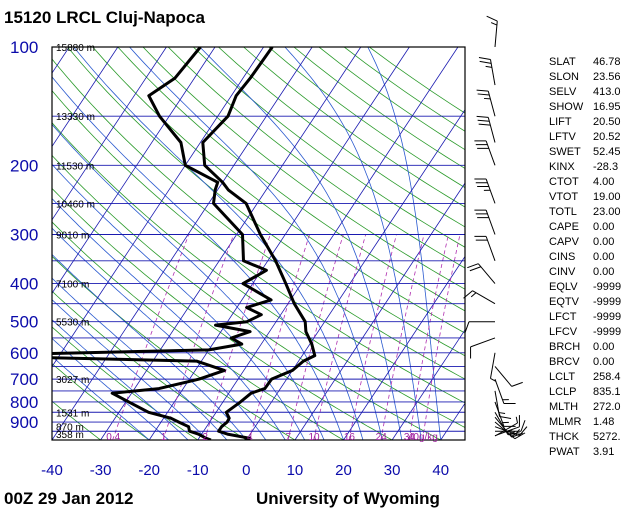  What do you see at coordinates (24, 165) in the screenshot?
I see `pressure-tick-label: 200` at bounding box center [24, 165].